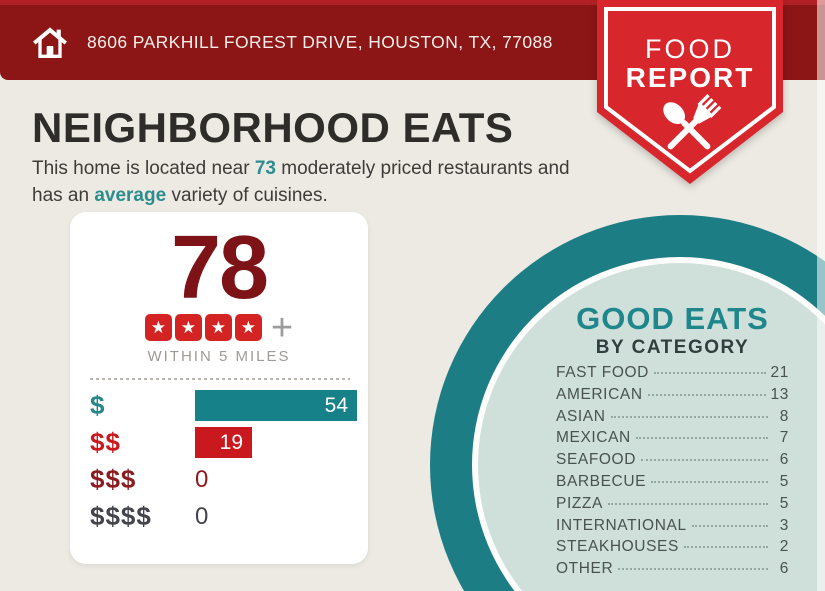 This screenshot has width=825, height=591. Describe the element at coordinates (579, 503) in the screenshot. I see `category-name: PIZZA` at that location.